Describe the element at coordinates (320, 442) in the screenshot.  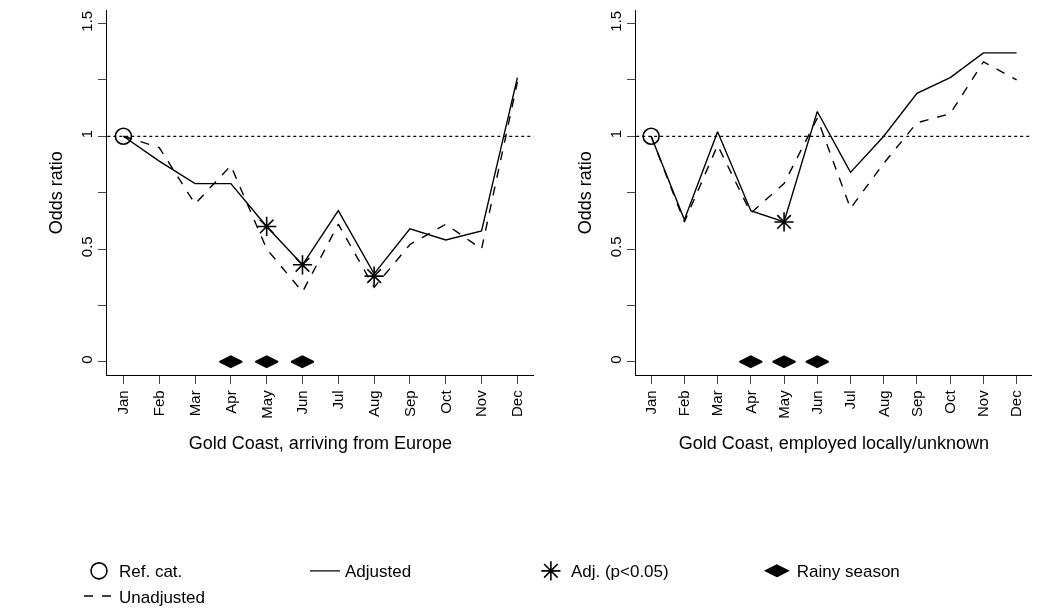
I see `x-axis-title: Gold Coast, arriving from Europe` at that location.